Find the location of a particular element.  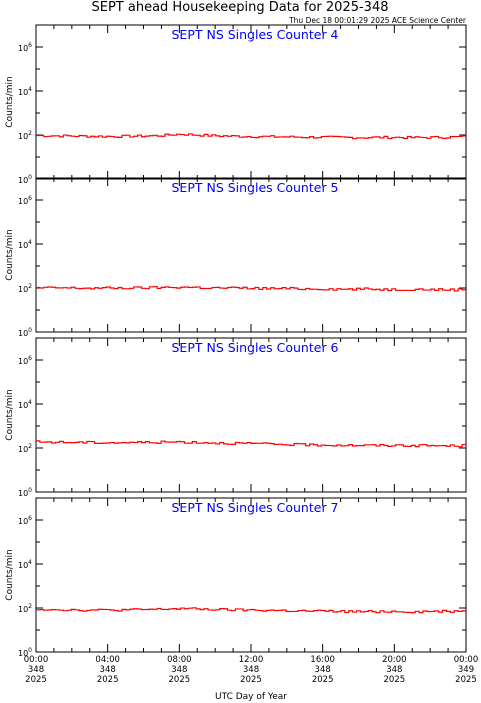

x-tick-label-day: 349 is located at coordinates (466, 670).